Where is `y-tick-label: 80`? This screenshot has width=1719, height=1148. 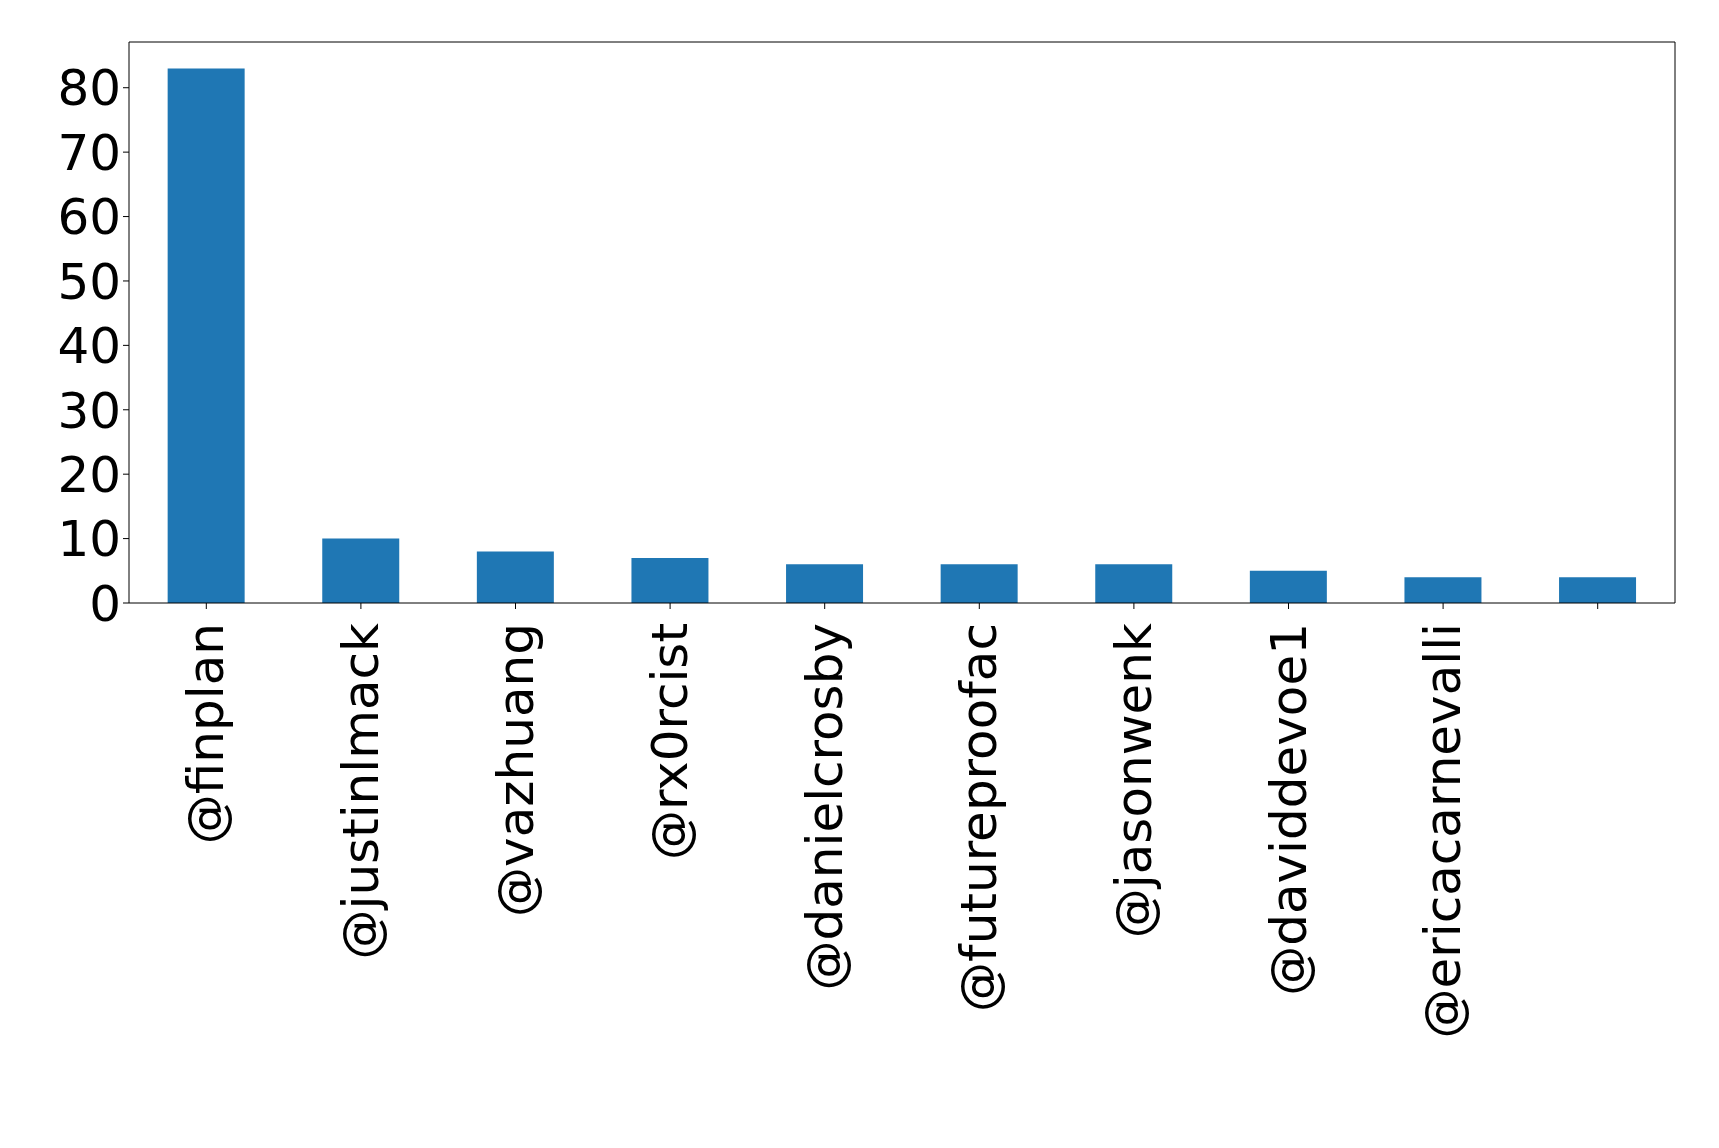 y-tick-label: 80 is located at coordinates (89, 88).